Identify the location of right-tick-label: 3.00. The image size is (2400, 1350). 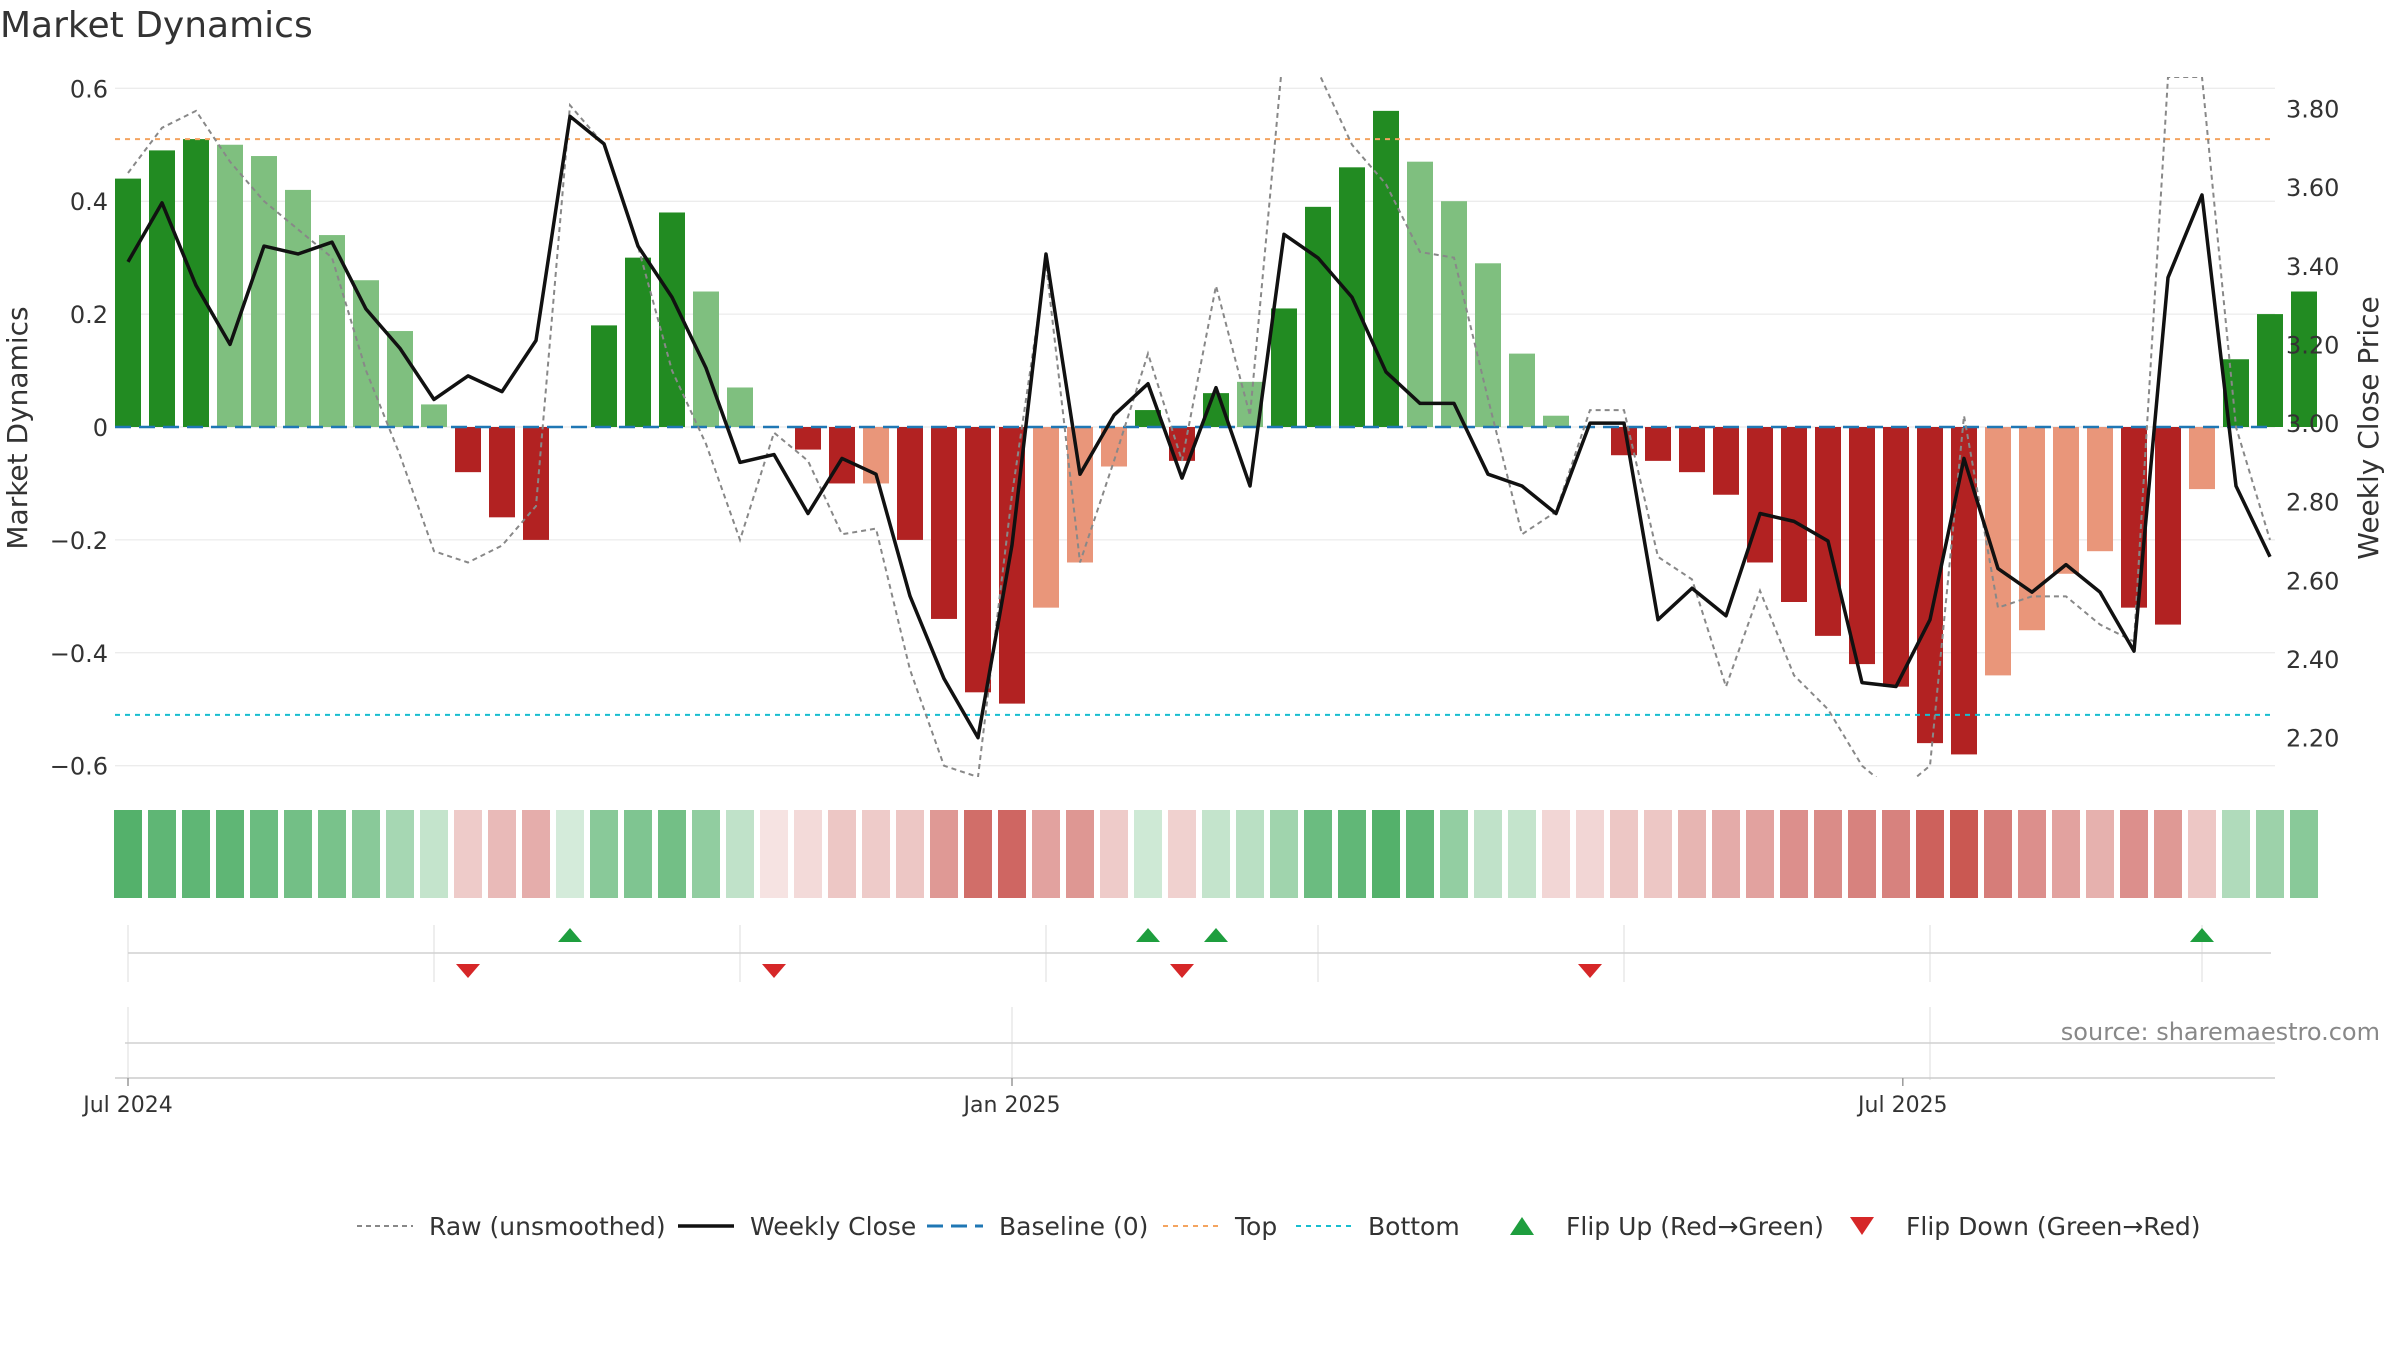
(2312, 424).